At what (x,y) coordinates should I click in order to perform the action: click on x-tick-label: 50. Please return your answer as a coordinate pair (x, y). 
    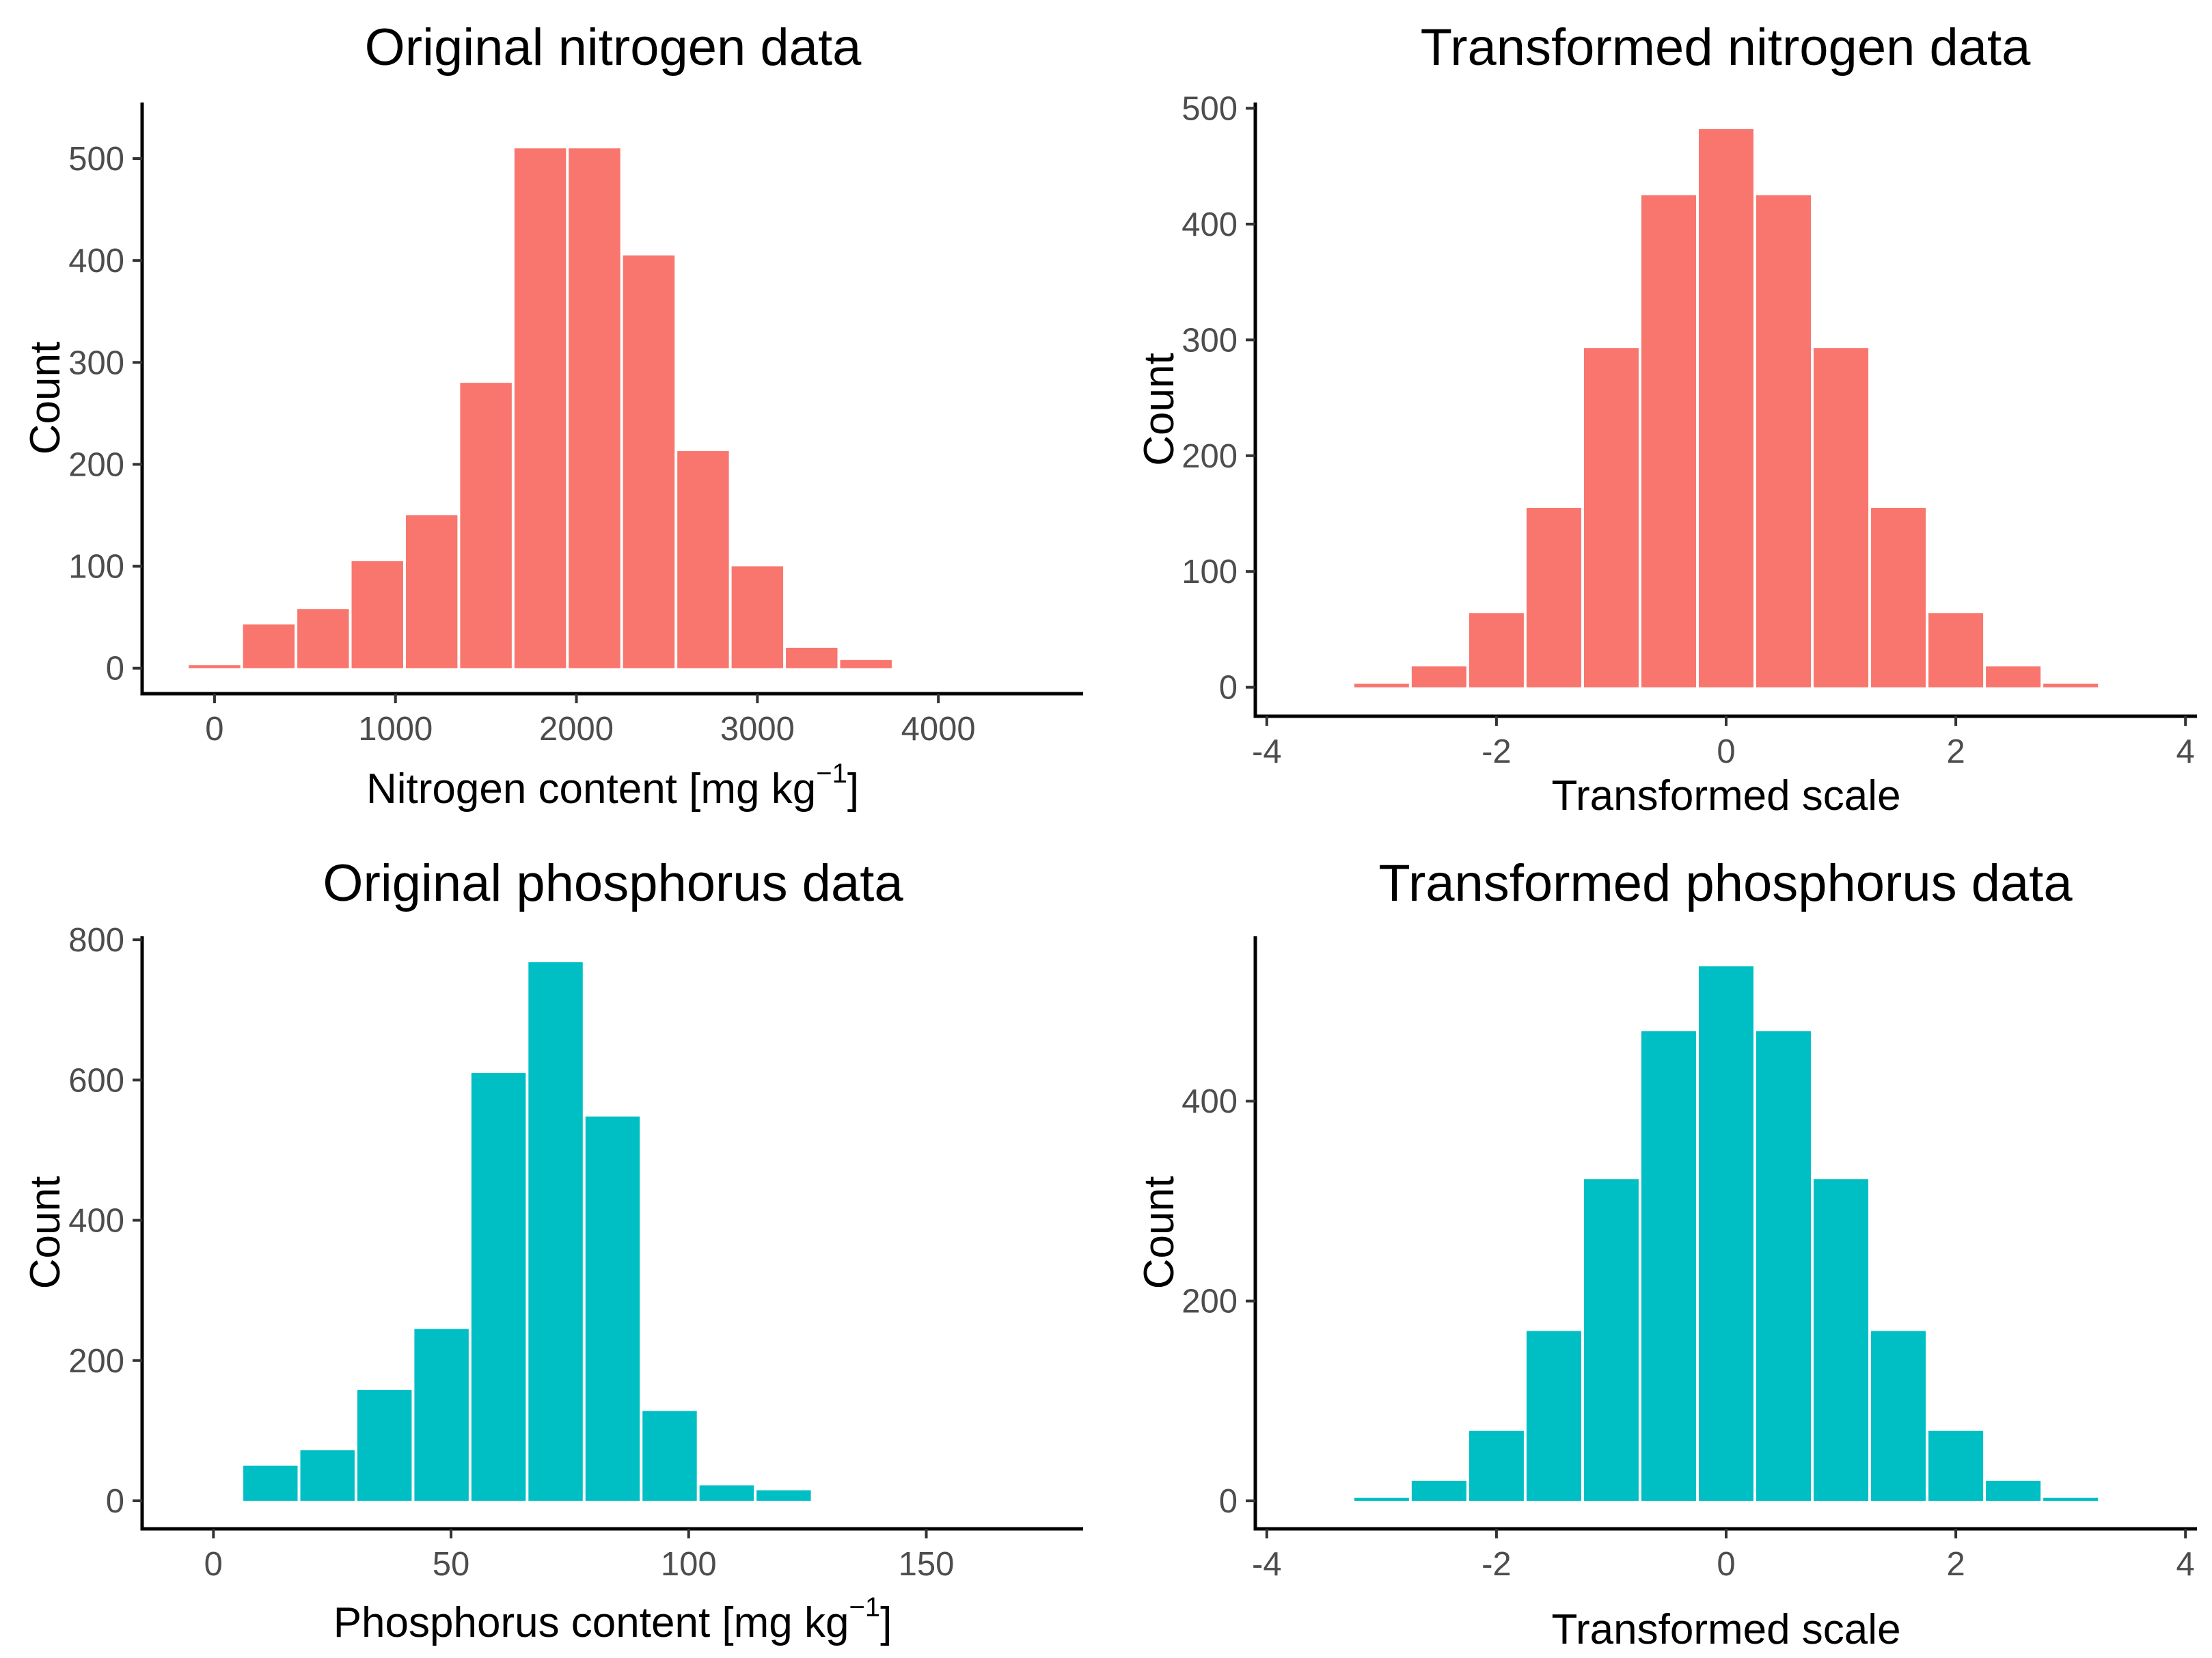
    Looking at the image, I should click on (451, 1564).